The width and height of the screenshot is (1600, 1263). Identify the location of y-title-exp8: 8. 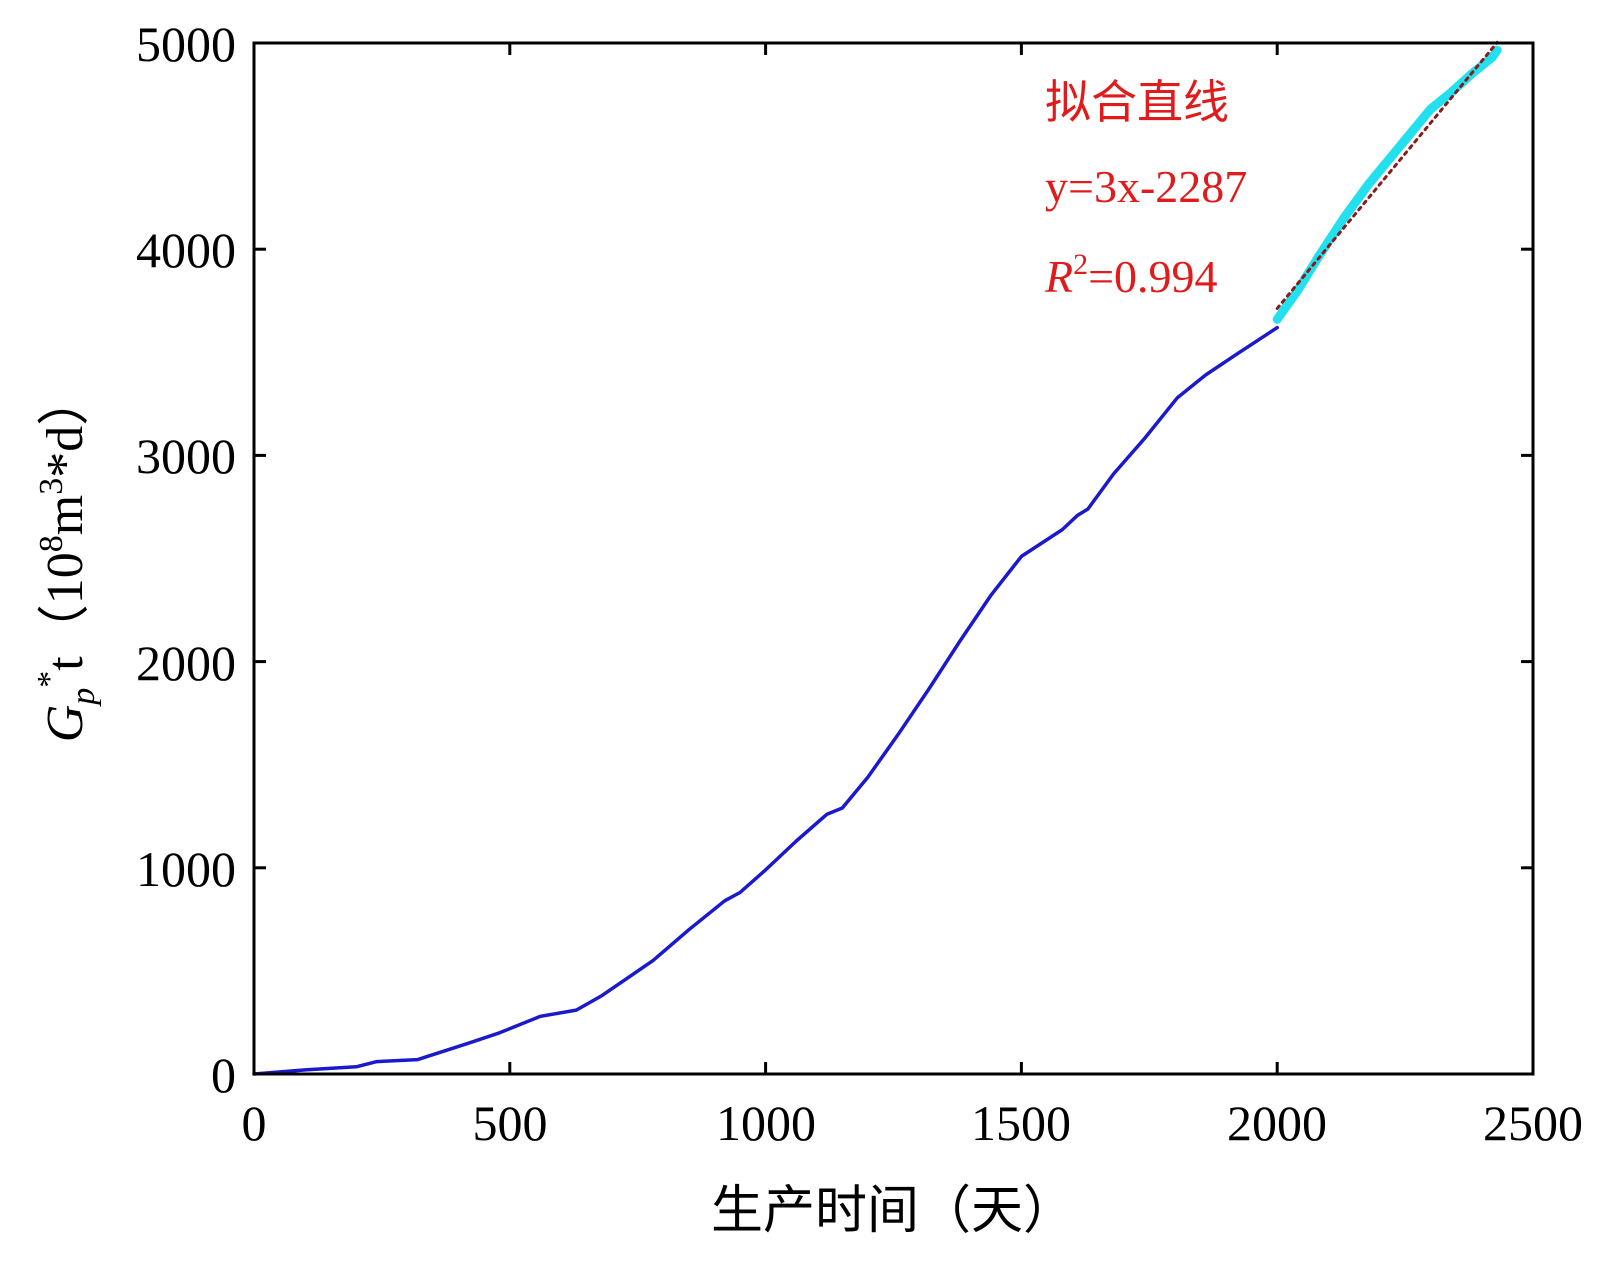
(51, 543).